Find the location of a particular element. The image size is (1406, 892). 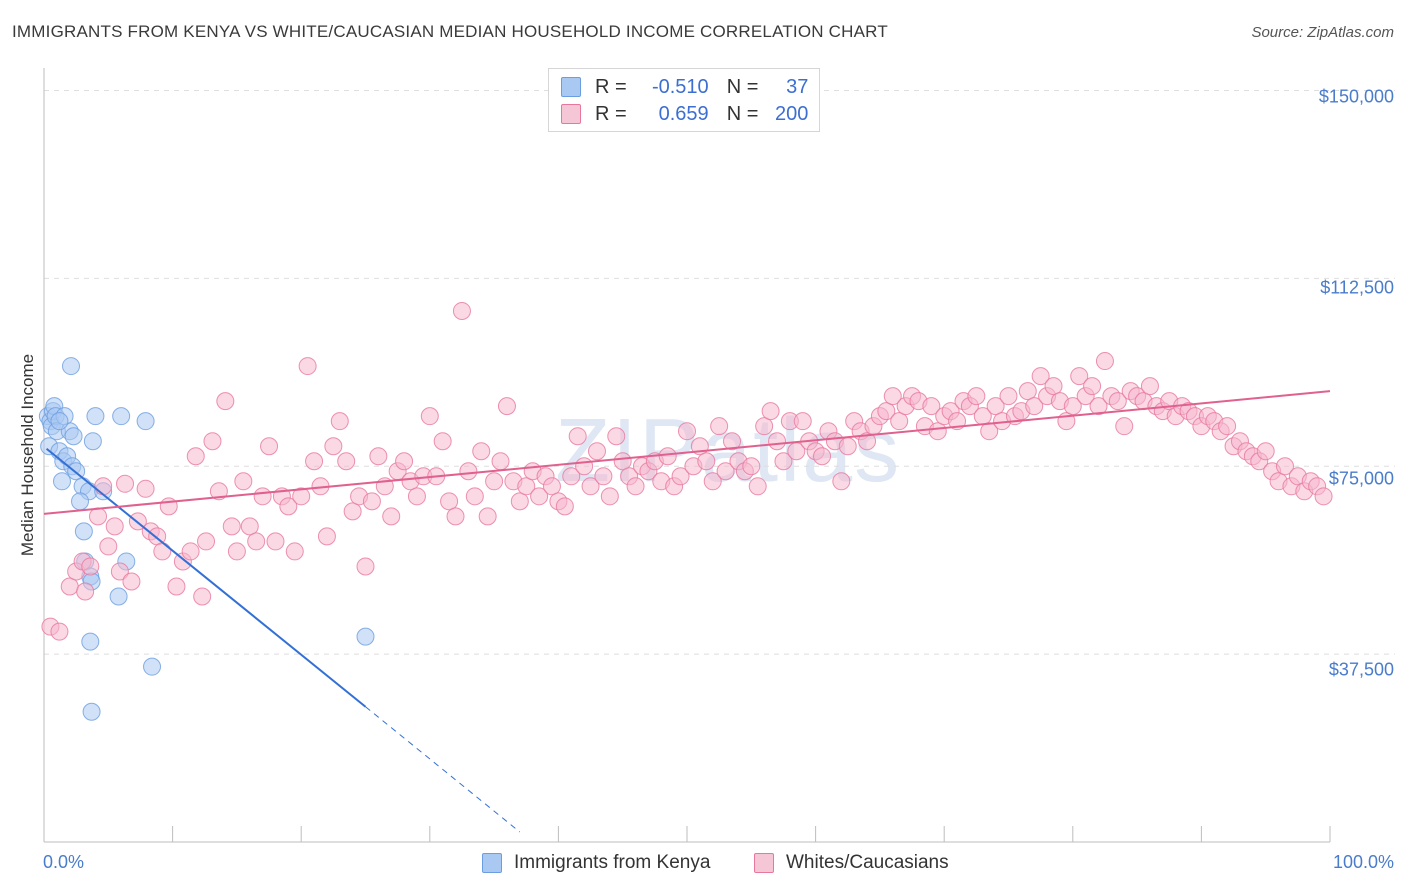

whites-trend-line is located at coordinates (687, 452).